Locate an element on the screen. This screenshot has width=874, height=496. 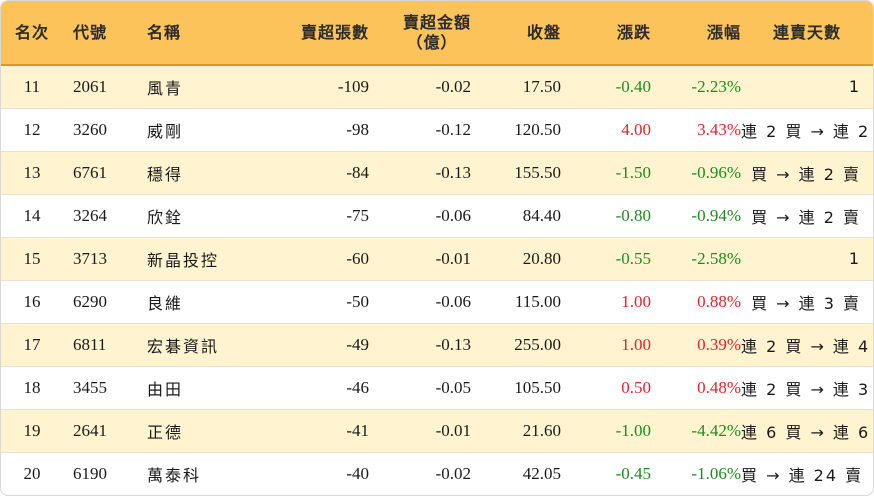
header-net-sell-amount-line1: 賣超金額 is located at coordinates (436, 22).